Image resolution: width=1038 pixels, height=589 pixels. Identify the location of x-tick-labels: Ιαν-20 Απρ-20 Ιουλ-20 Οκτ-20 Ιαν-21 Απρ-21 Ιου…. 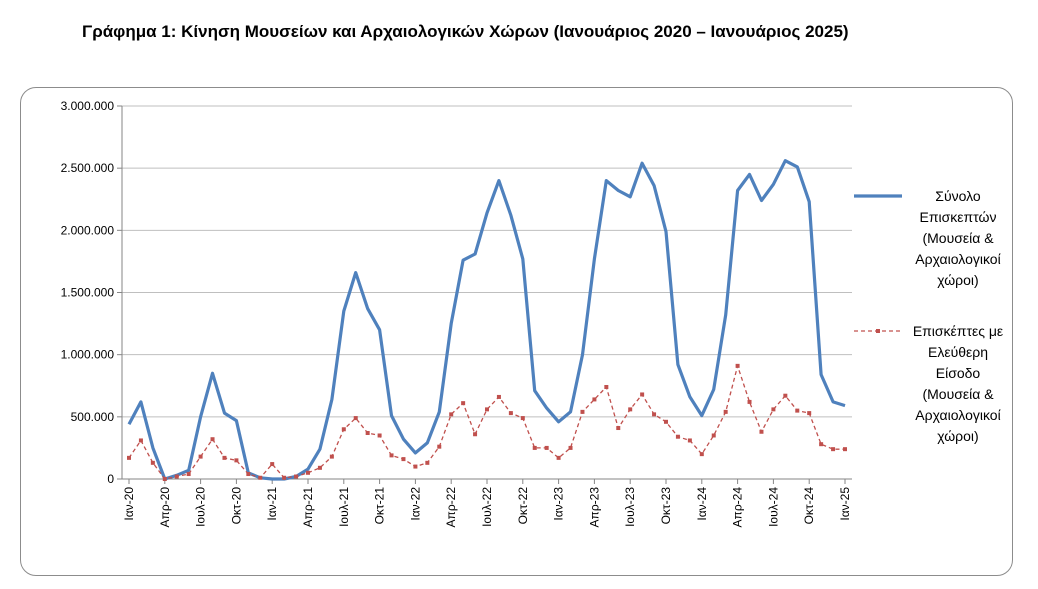
(487, 507).